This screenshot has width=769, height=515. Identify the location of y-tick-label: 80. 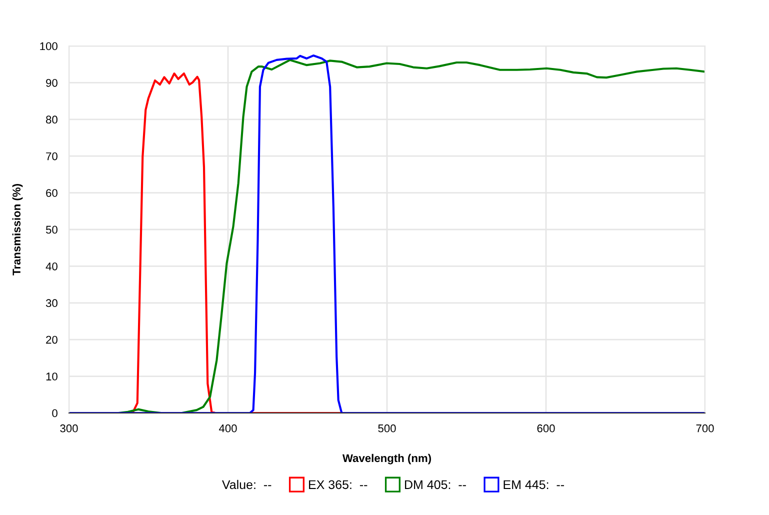
(52, 120).